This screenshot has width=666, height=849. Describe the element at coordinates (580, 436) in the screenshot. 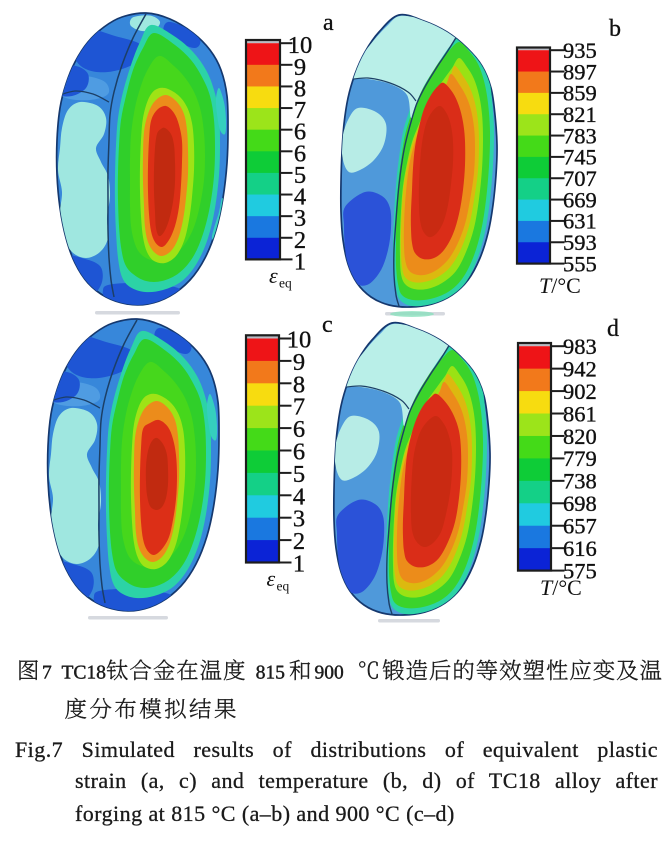

I see `svg-text: 820` at that location.